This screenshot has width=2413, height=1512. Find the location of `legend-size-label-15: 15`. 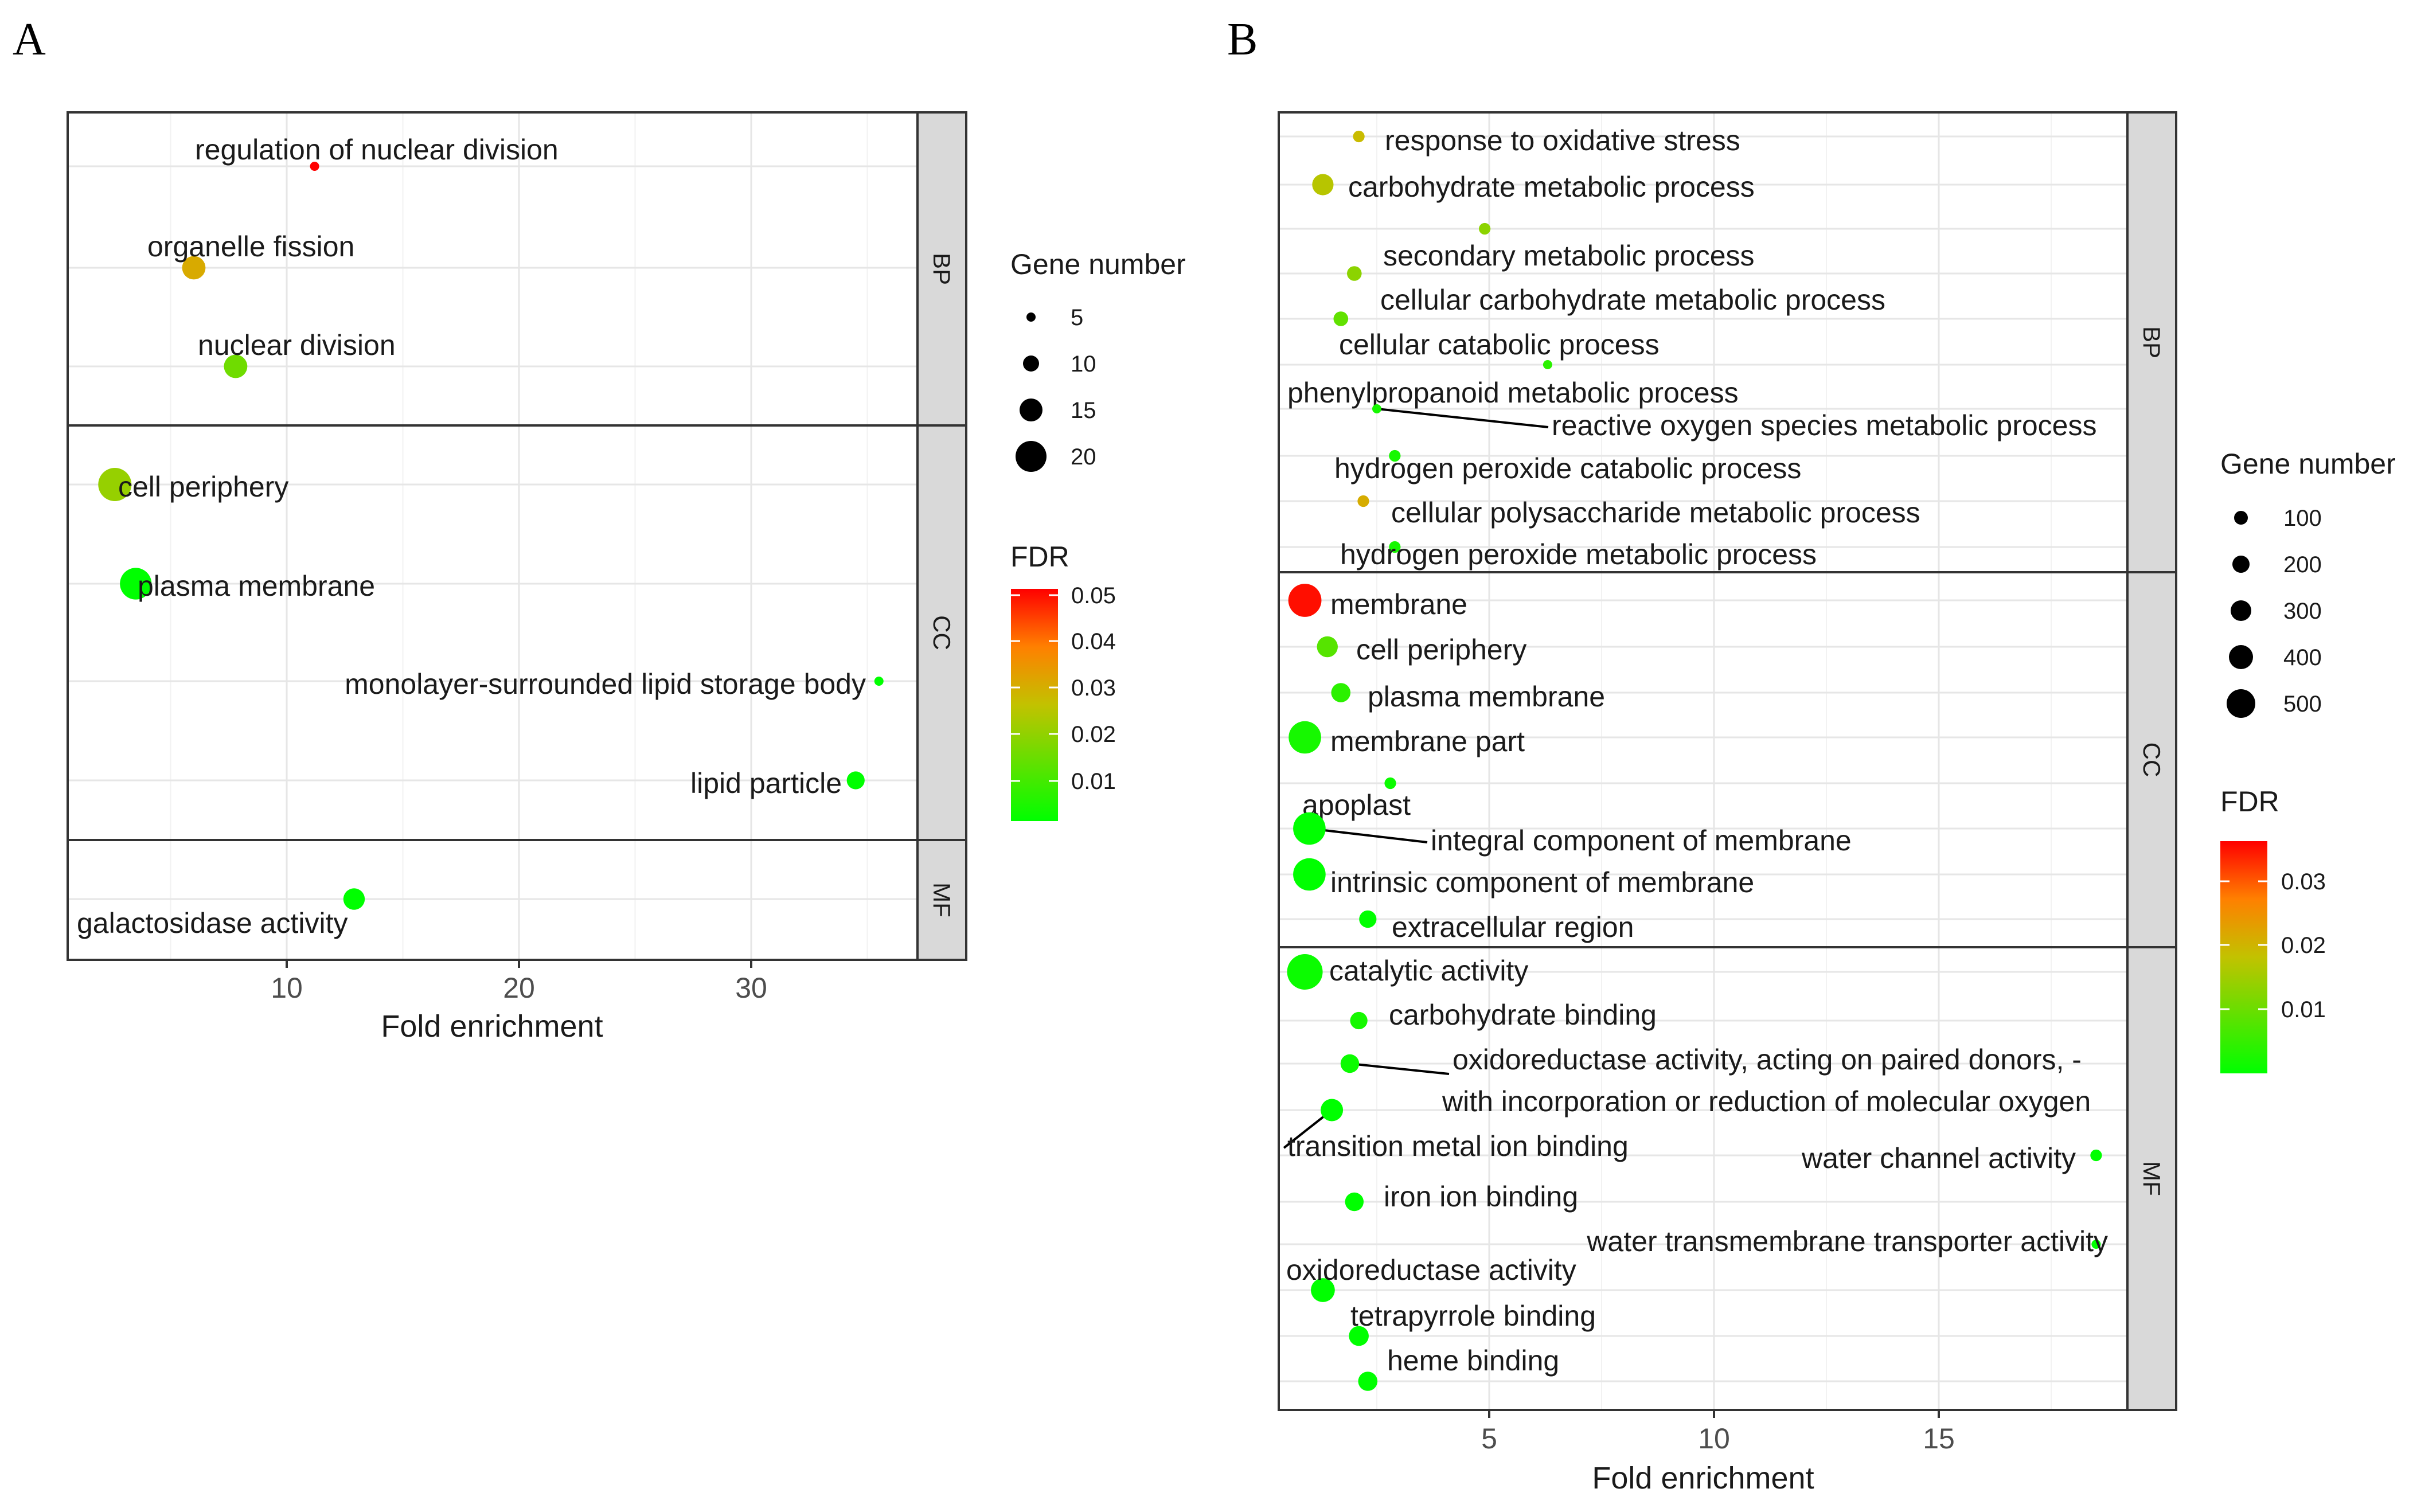

legend-size-label-15: 15 is located at coordinates (1083, 410).